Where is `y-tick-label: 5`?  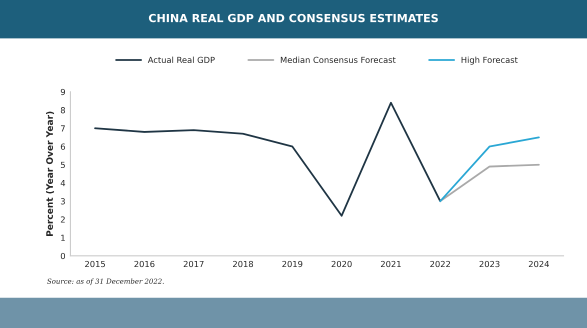
y-tick-label: 5 is located at coordinates (62, 165).